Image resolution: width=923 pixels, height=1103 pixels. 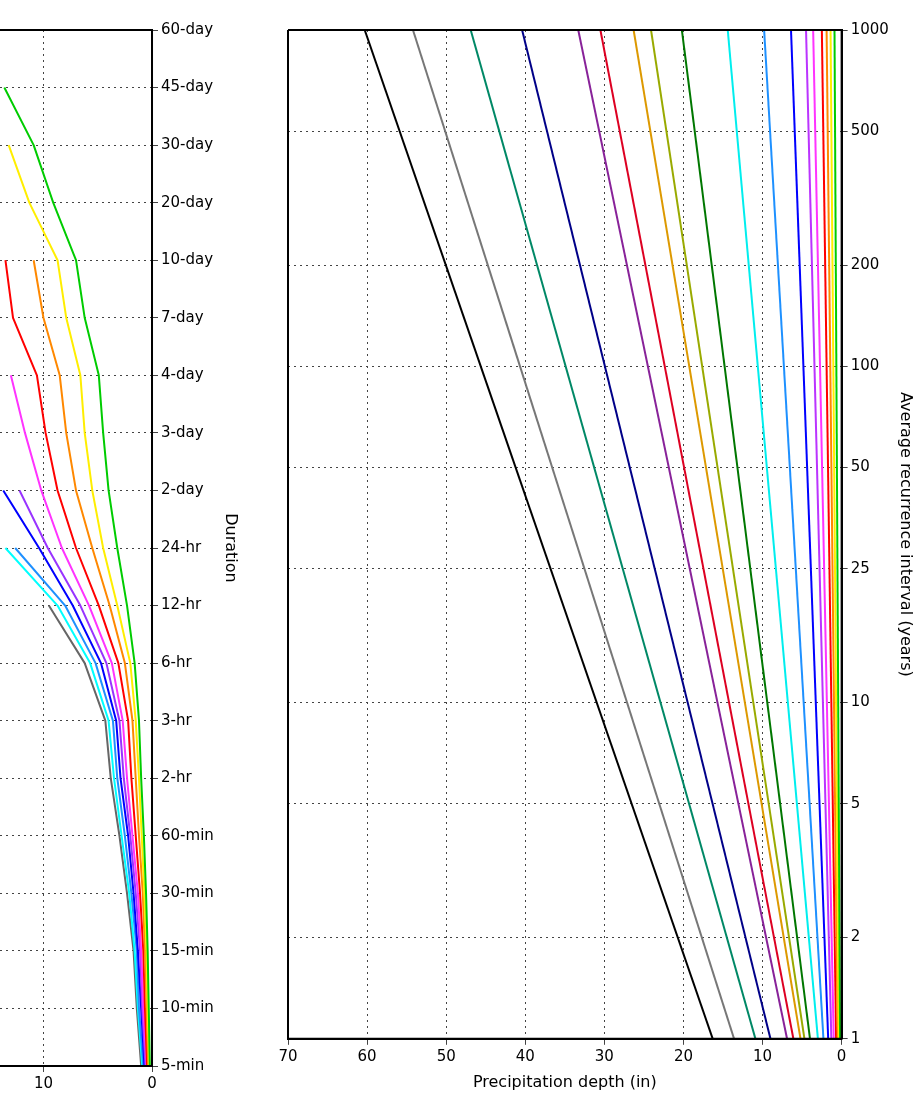 What do you see at coordinates (182, 374) in the screenshot?
I see `y-tick-label: 4-day` at bounding box center [182, 374].